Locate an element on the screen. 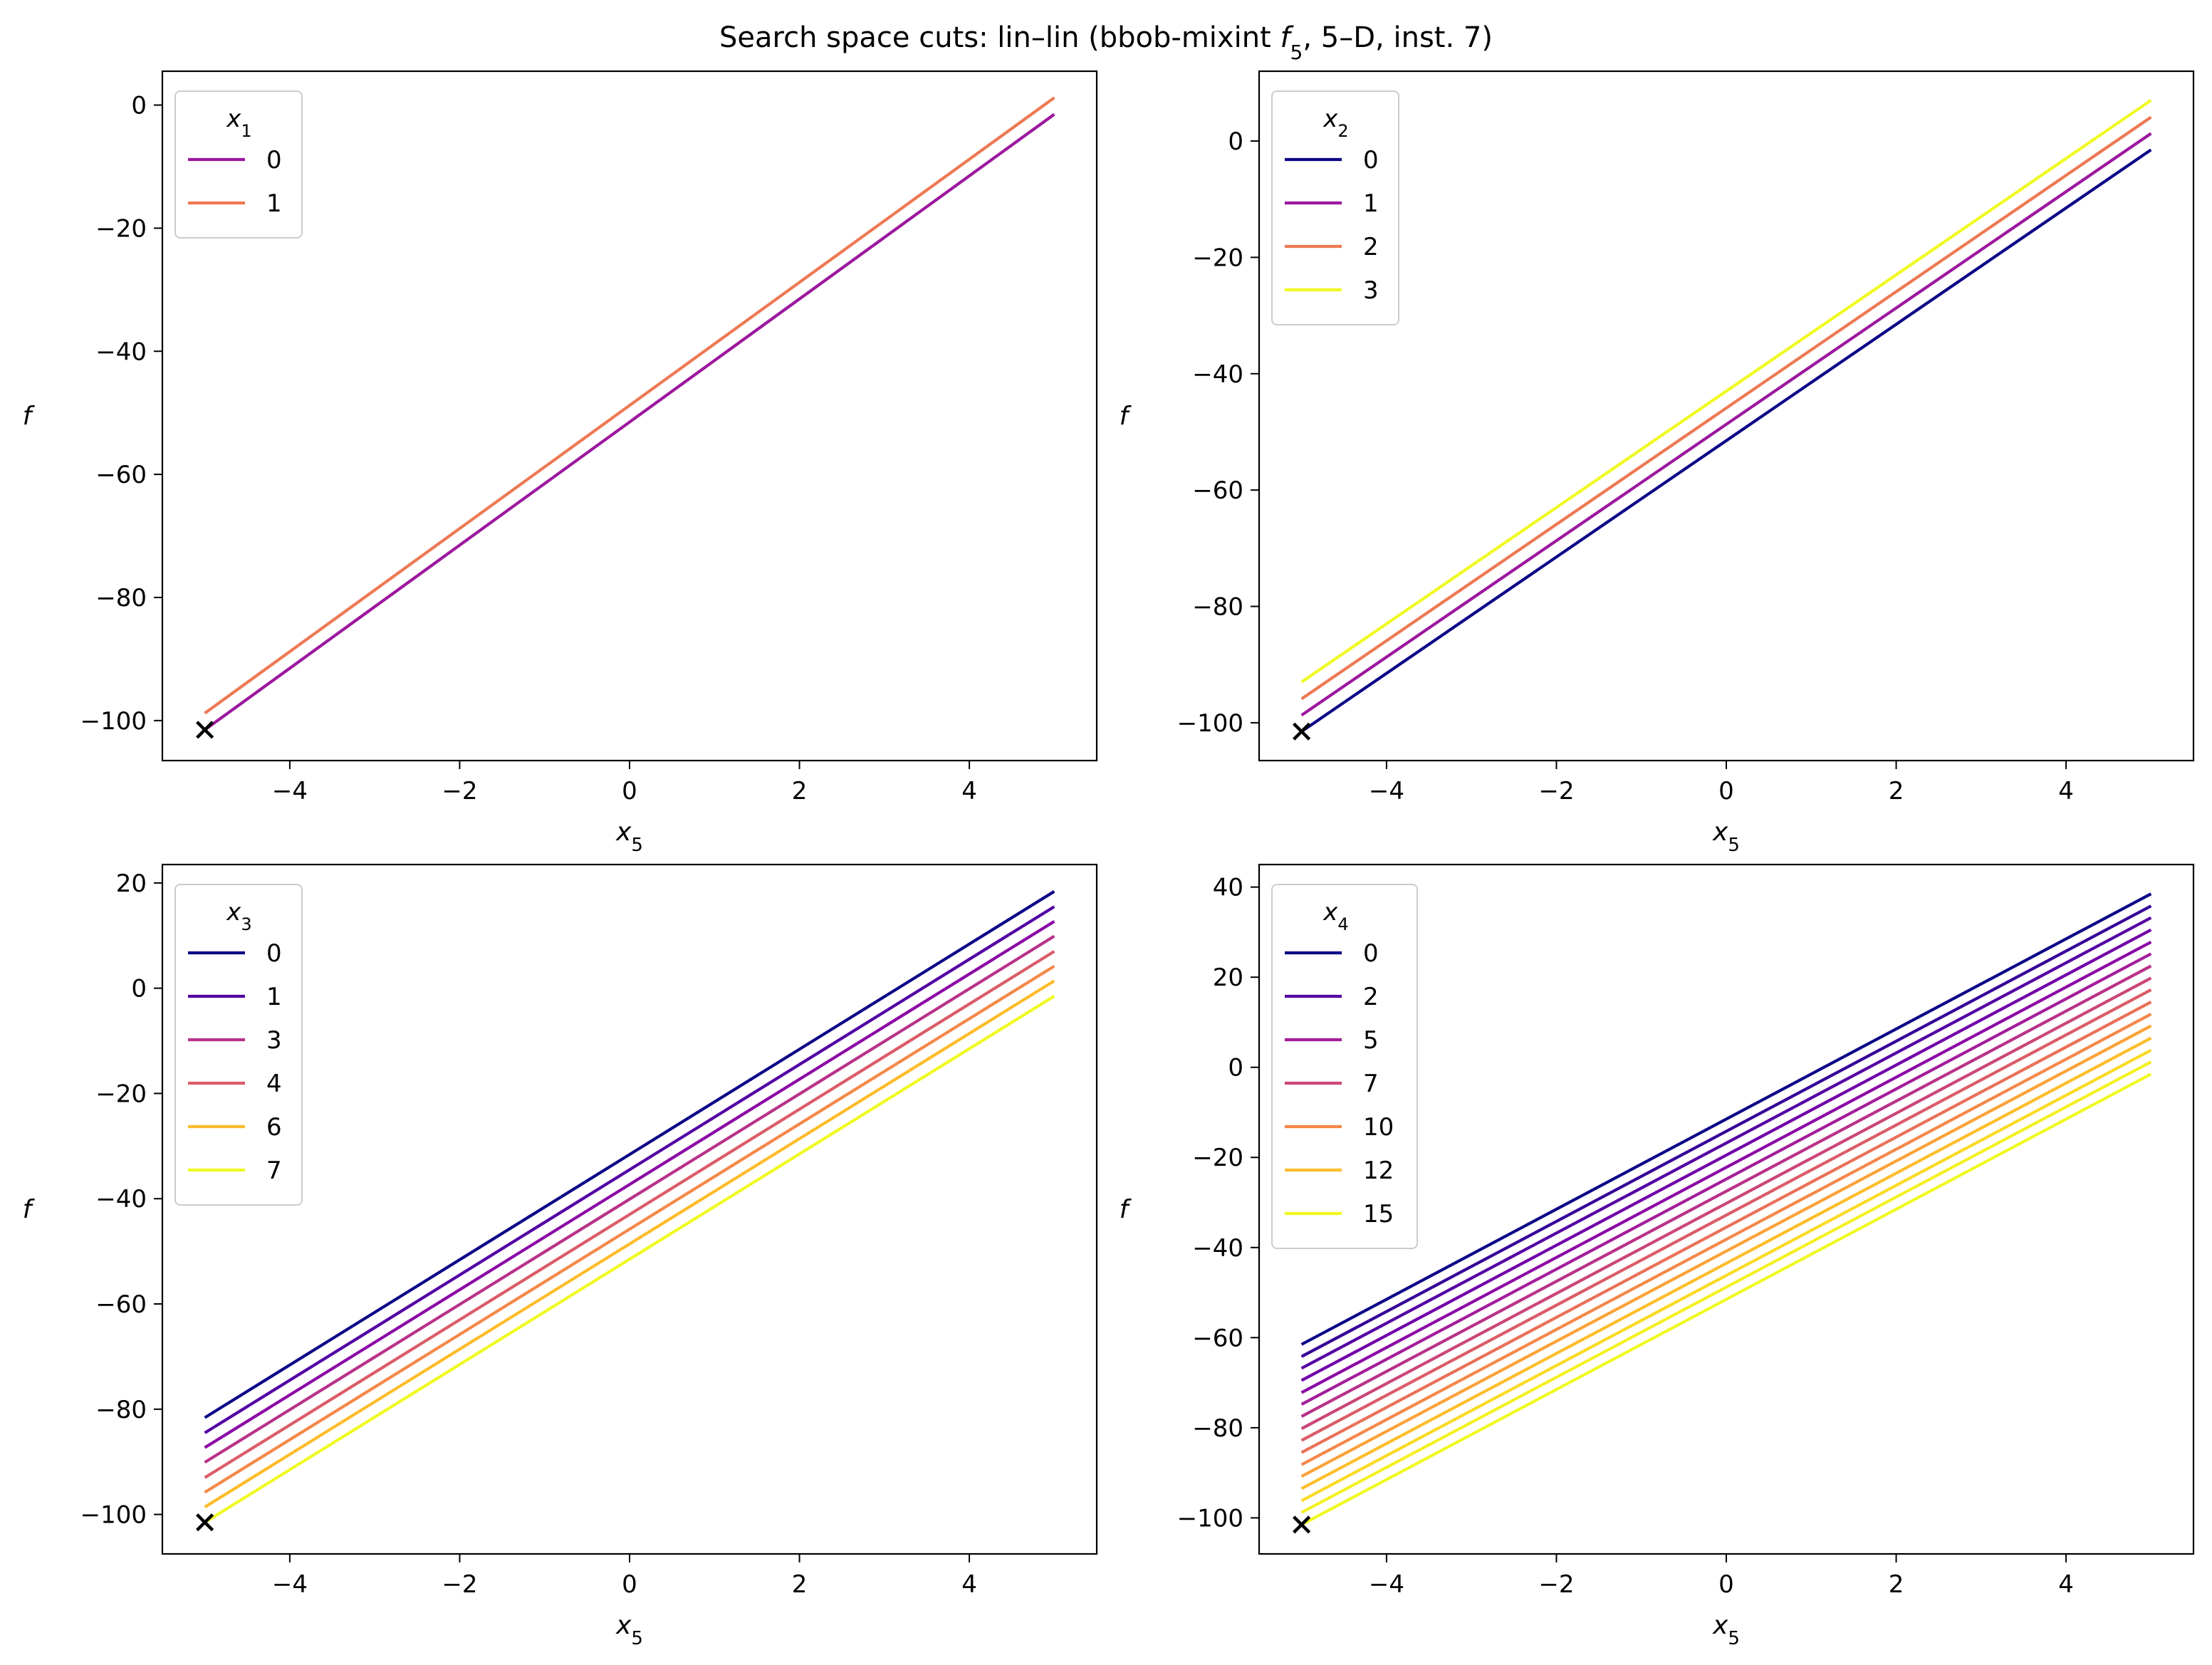 Image resolution: width=2212 pixels, height=1665 pixels. legend-entry-label: 4 is located at coordinates (274, 1084).